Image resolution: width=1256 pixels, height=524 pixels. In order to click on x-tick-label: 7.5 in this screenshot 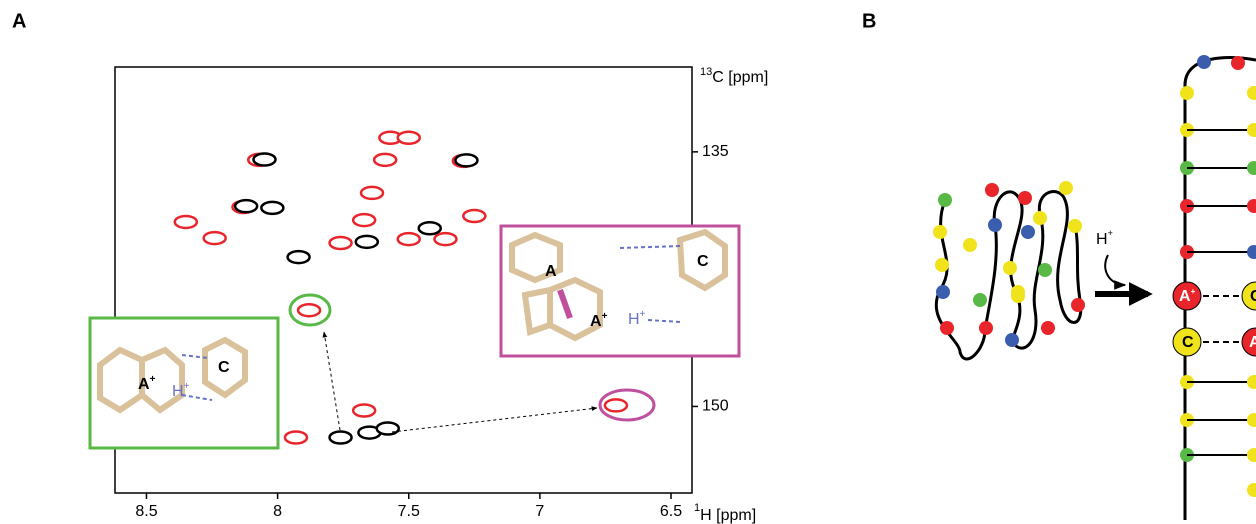, I will do `click(409, 511)`.